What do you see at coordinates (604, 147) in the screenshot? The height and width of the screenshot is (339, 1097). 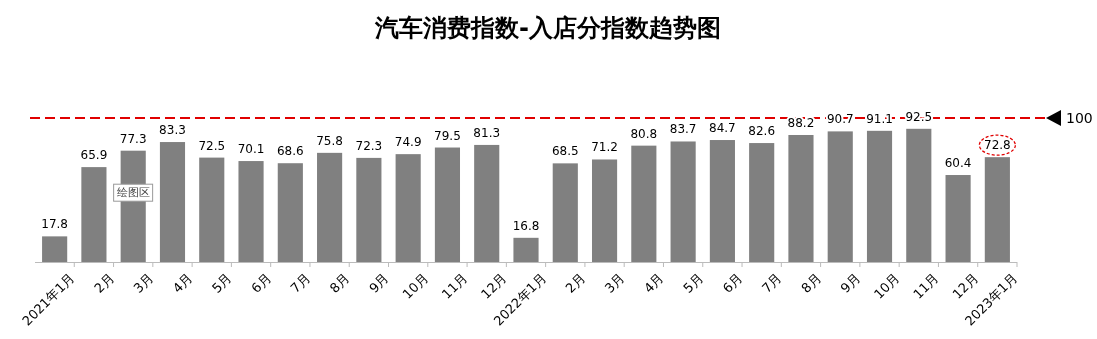 I see `data-label: 71.2` at bounding box center [604, 147].